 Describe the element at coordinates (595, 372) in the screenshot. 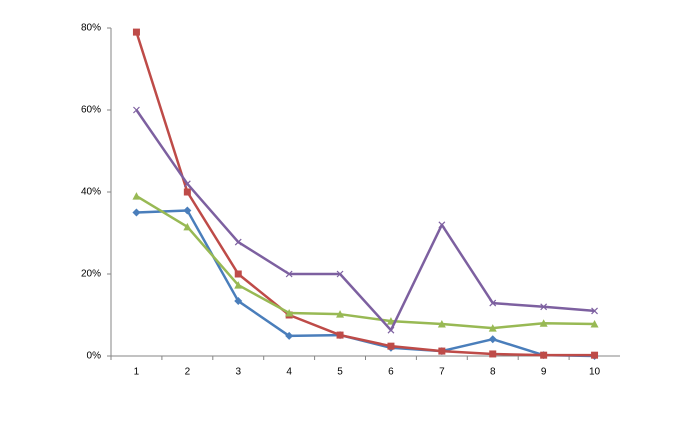

I see `x-tick-label: 10` at that location.